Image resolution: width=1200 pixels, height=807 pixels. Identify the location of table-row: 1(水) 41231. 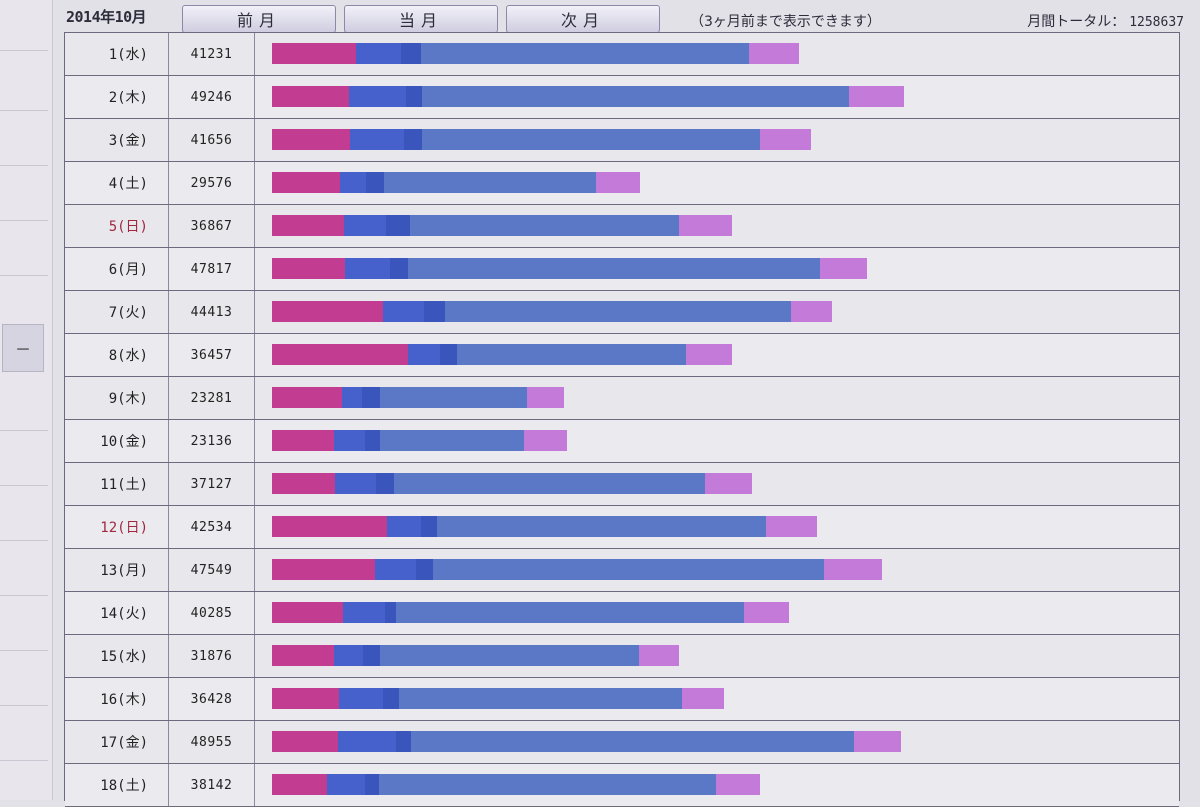
(622, 54).